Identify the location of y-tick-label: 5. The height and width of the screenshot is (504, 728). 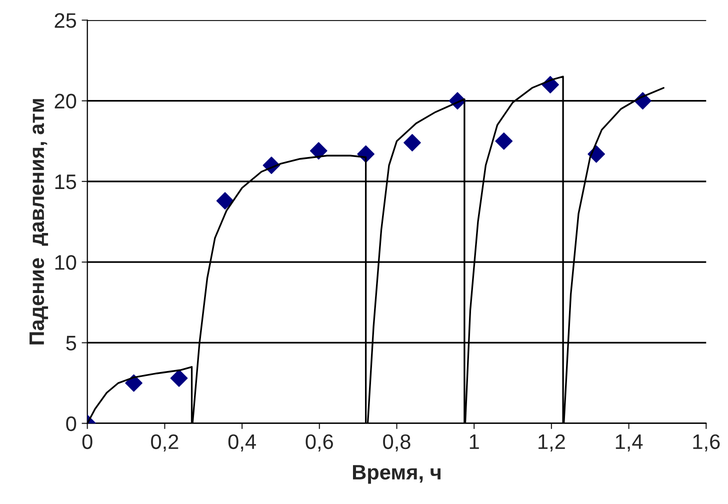
(71, 343).